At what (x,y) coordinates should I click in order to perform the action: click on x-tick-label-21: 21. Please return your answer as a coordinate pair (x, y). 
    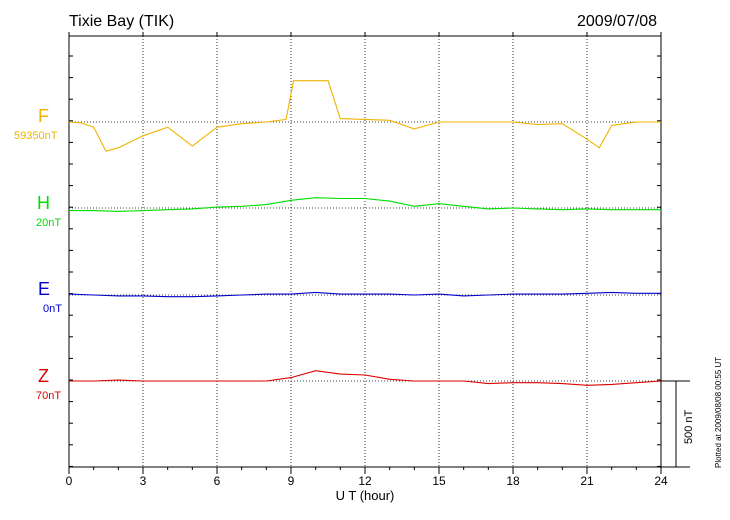
    Looking at the image, I should click on (587, 481).